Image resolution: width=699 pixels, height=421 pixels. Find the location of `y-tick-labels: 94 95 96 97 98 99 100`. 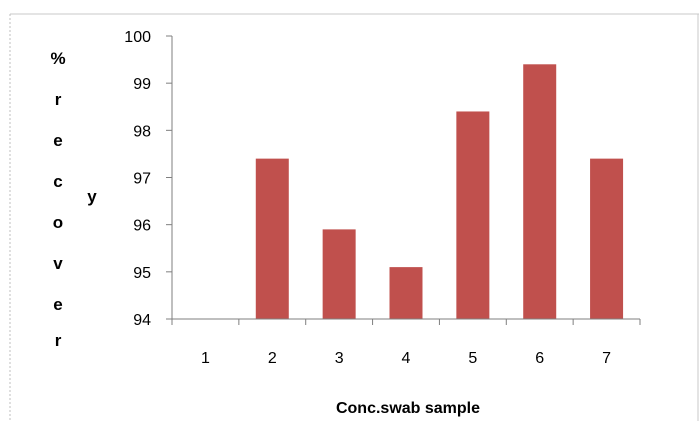

y-tick-labels: 94 95 96 97 98 99 100 is located at coordinates (137, 179).